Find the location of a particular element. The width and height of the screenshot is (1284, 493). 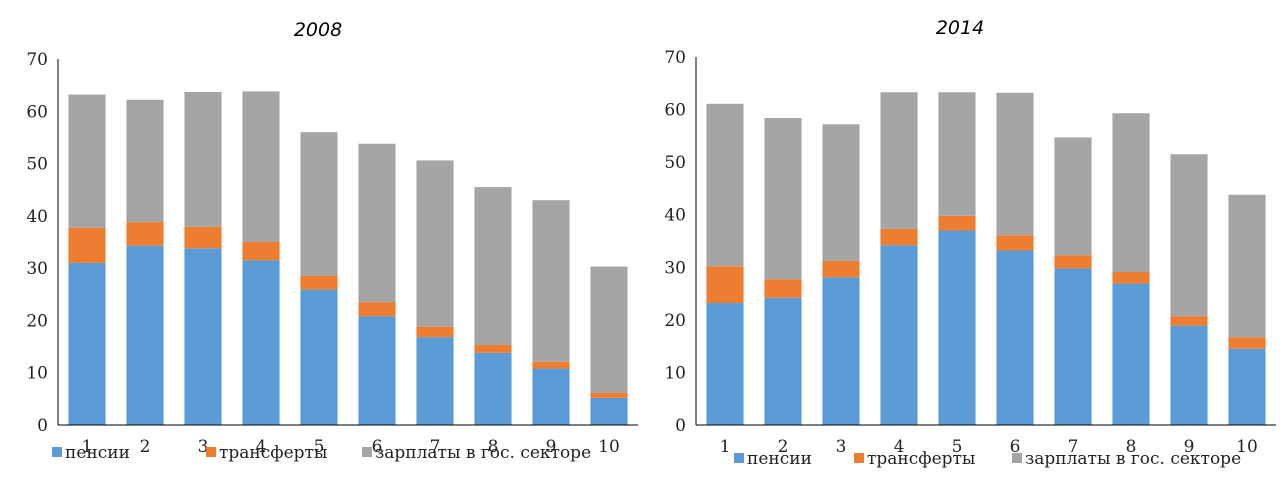

y-tick-label: 30 is located at coordinates (37, 269).